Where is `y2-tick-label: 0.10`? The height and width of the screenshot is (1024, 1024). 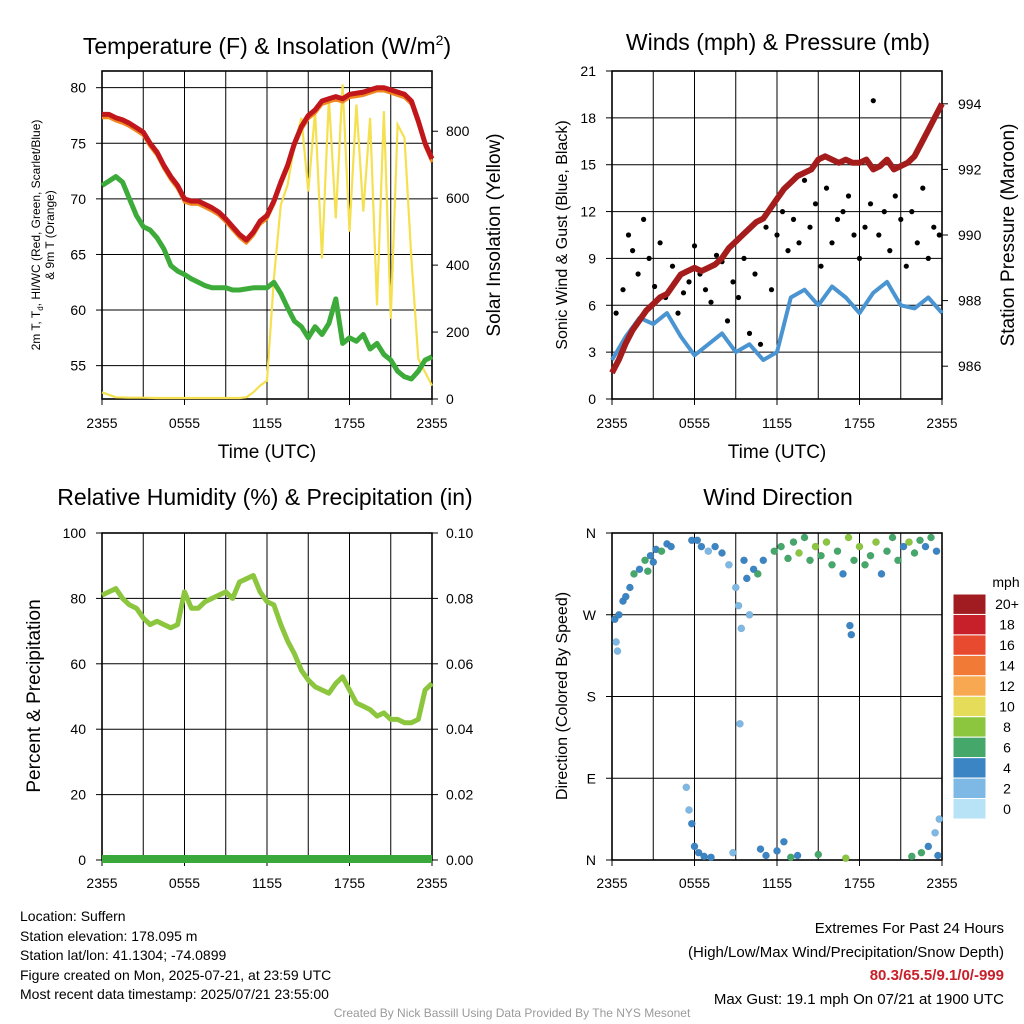
y2-tick-label: 0.10 is located at coordinates (459, 533).